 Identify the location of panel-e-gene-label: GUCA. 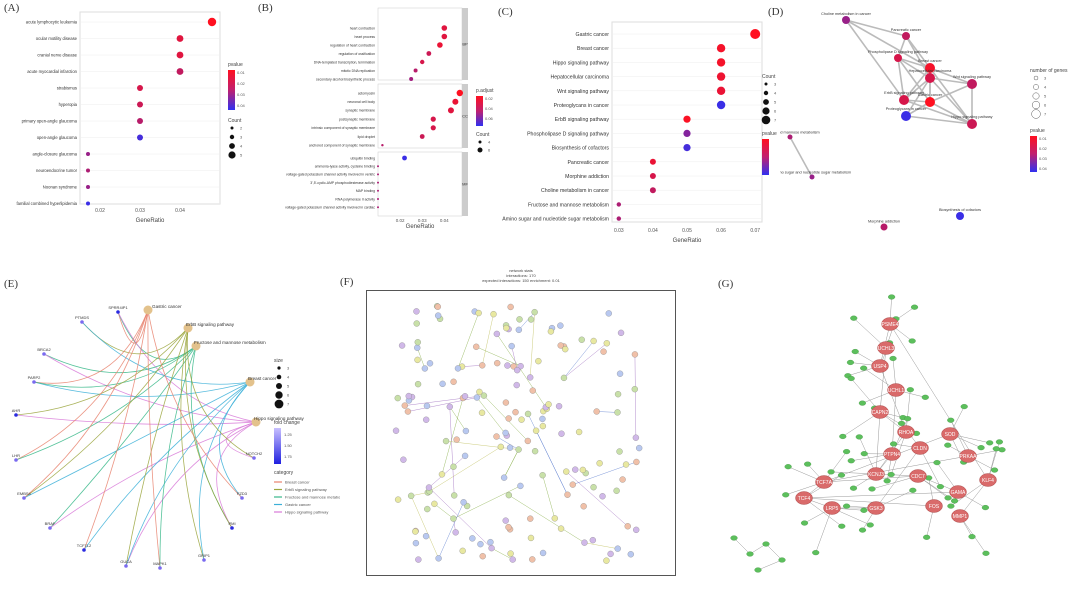
(126, 561).